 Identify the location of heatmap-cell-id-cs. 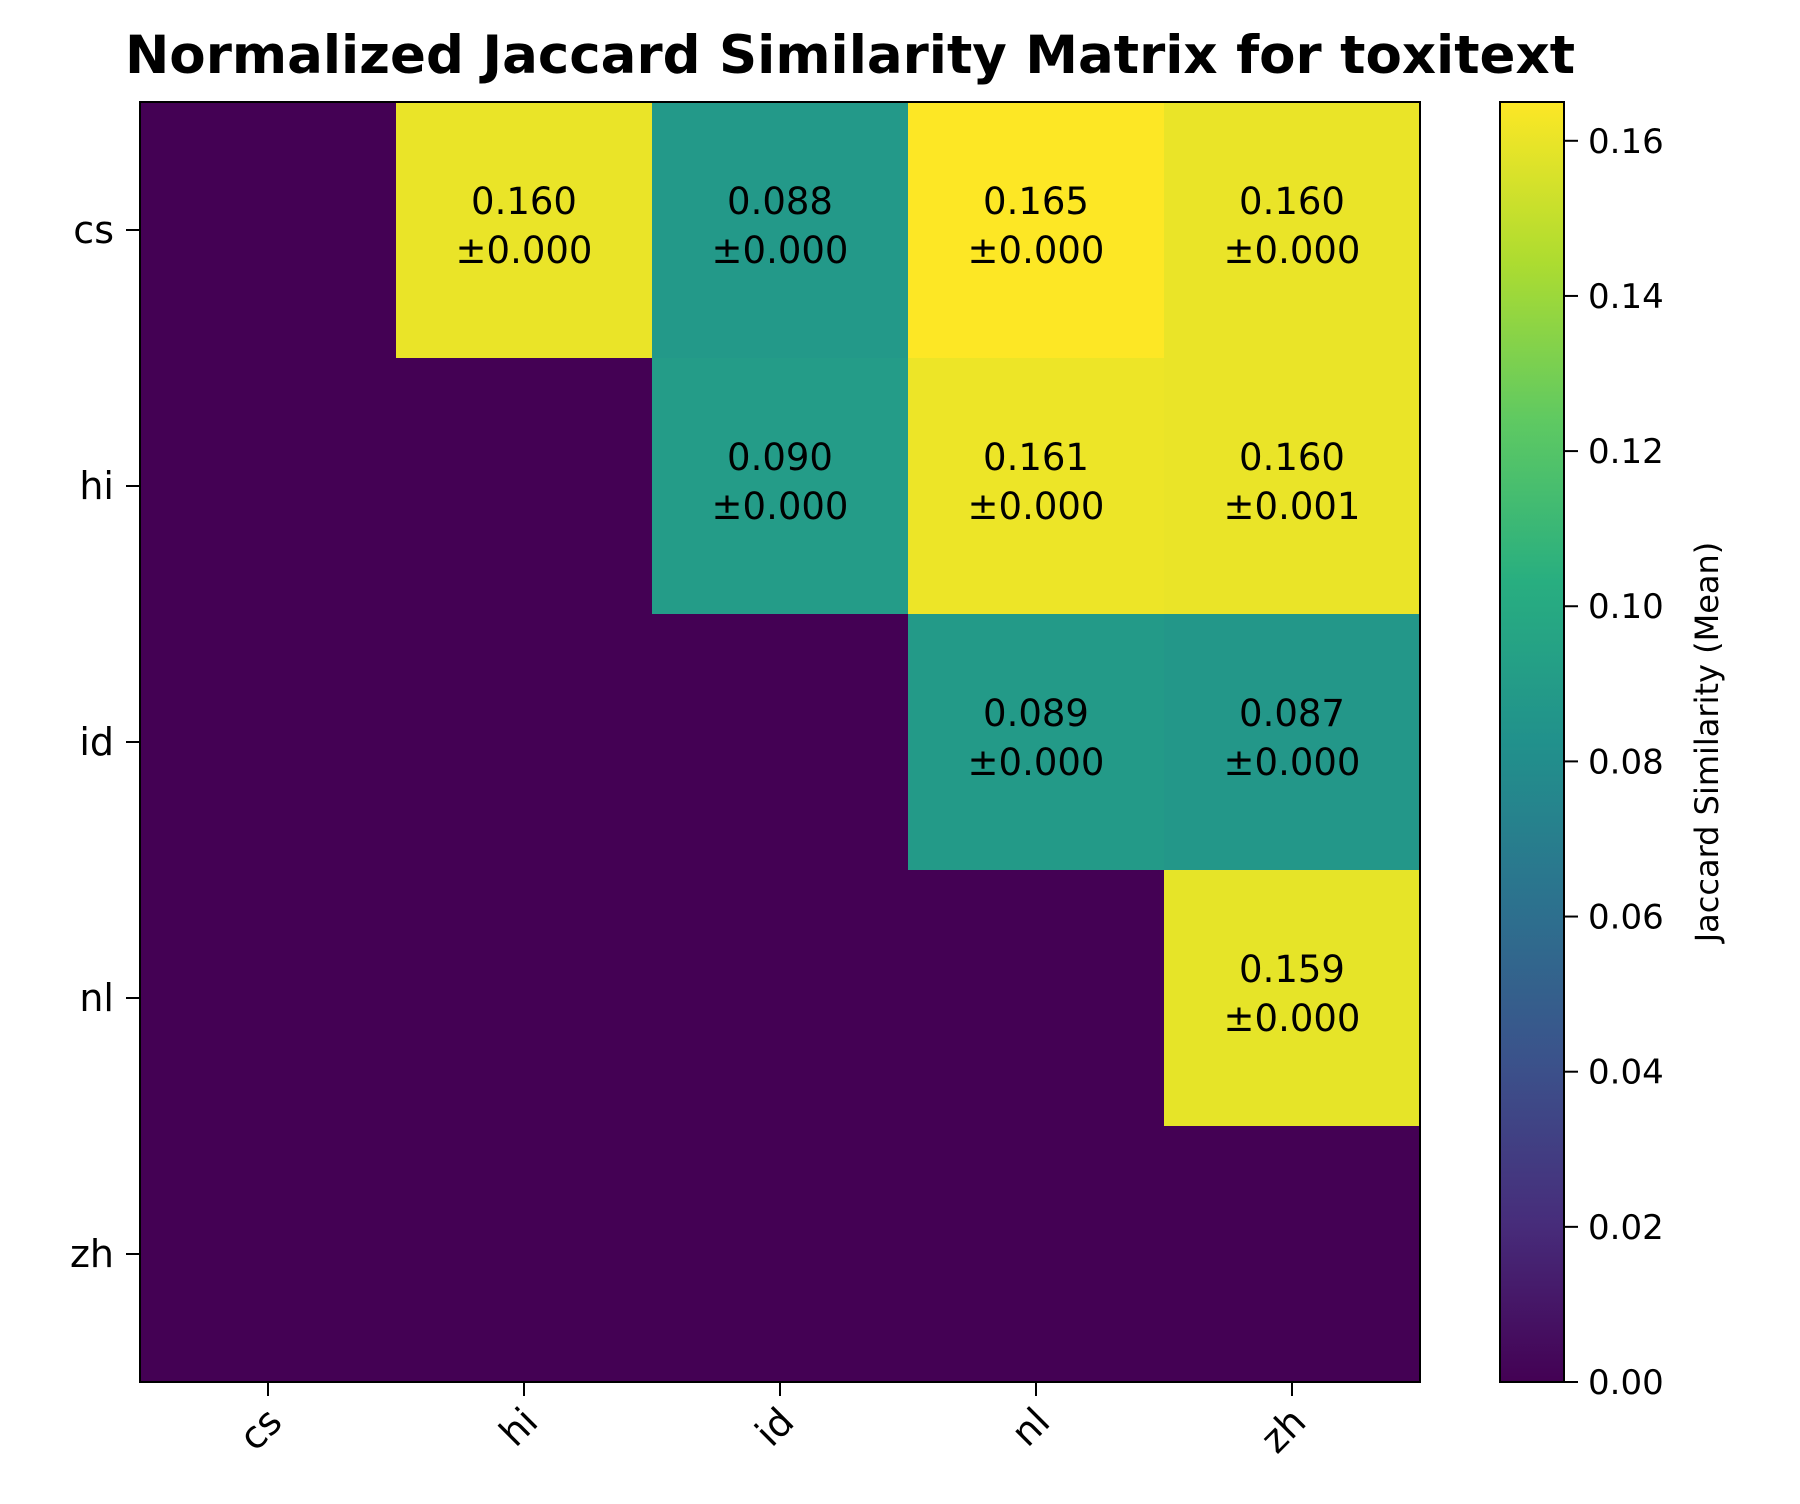
(268, 742).